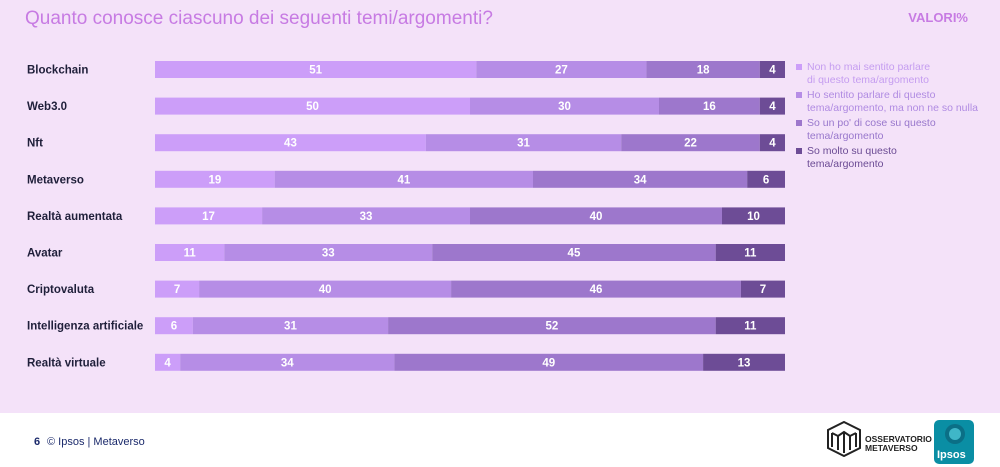 Image resolution: width=1000 pixels, height=467 pixels. I want to click on bar-value-label: 16, so click(709, 107).